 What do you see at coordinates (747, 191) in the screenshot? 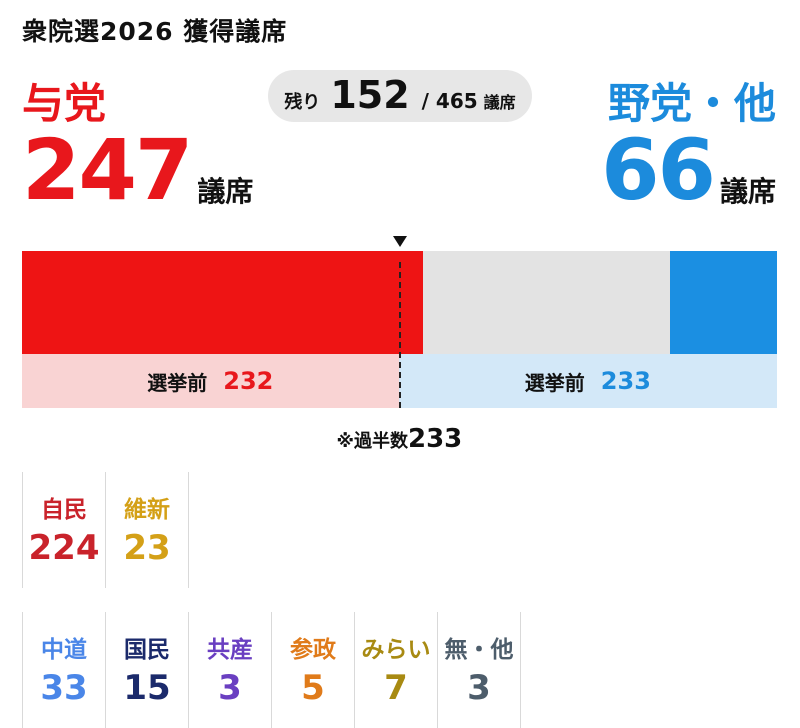
I see `opposition-seats-unit: 議席` at bounding box center [747, 191].